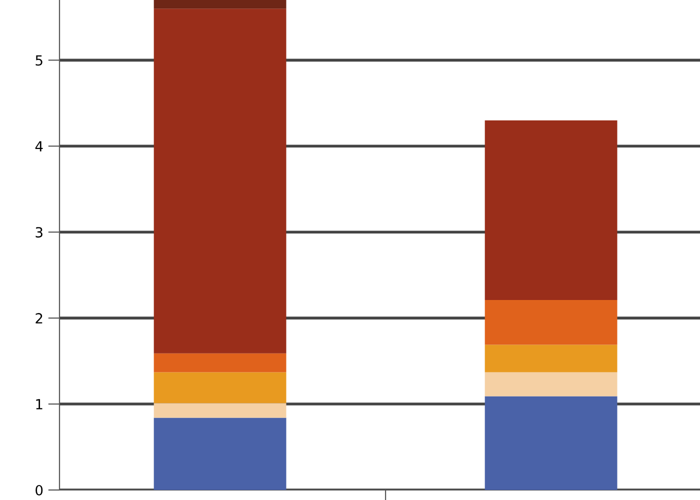  I want to click on y-tick-label: 5, so click(39, 60).